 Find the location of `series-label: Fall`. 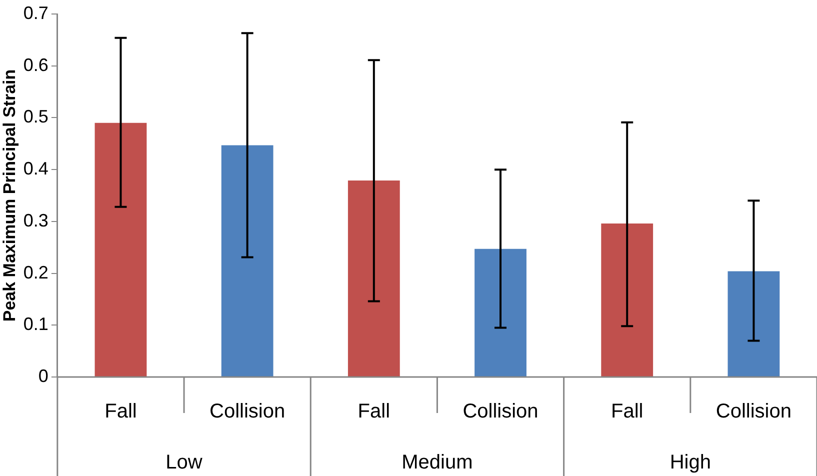

series-label: Fall is located at coordinates (120, 411).